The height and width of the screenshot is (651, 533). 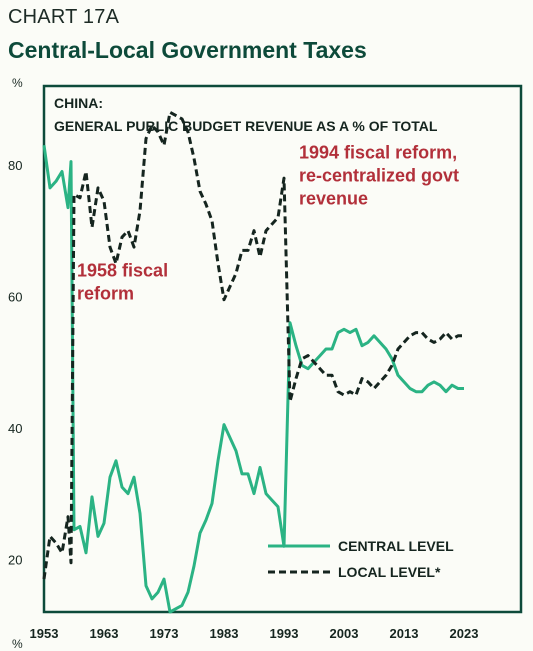 I want to click on y-axis: 20 40 60 80, so click(x=15, y=363).